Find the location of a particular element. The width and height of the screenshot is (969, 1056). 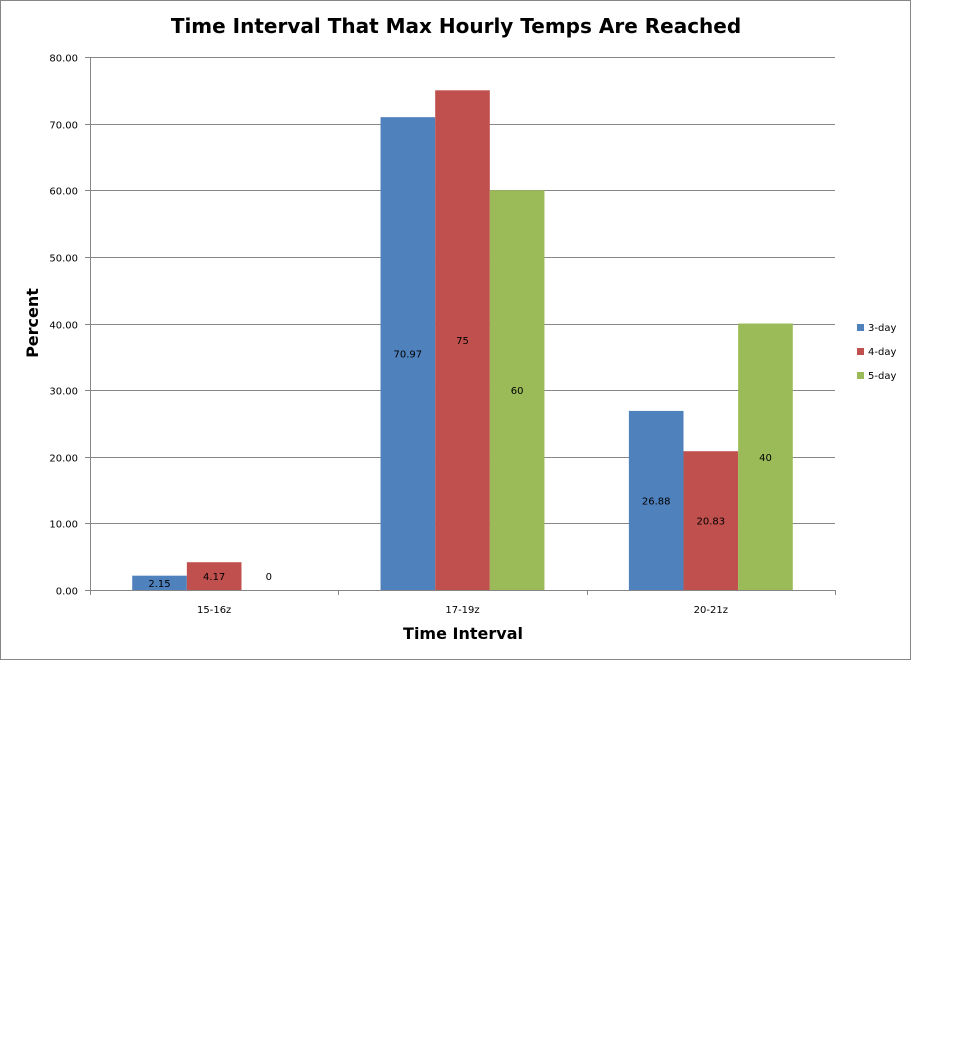

y-tick-label: 60.00 is located at coordinates (63, 192).